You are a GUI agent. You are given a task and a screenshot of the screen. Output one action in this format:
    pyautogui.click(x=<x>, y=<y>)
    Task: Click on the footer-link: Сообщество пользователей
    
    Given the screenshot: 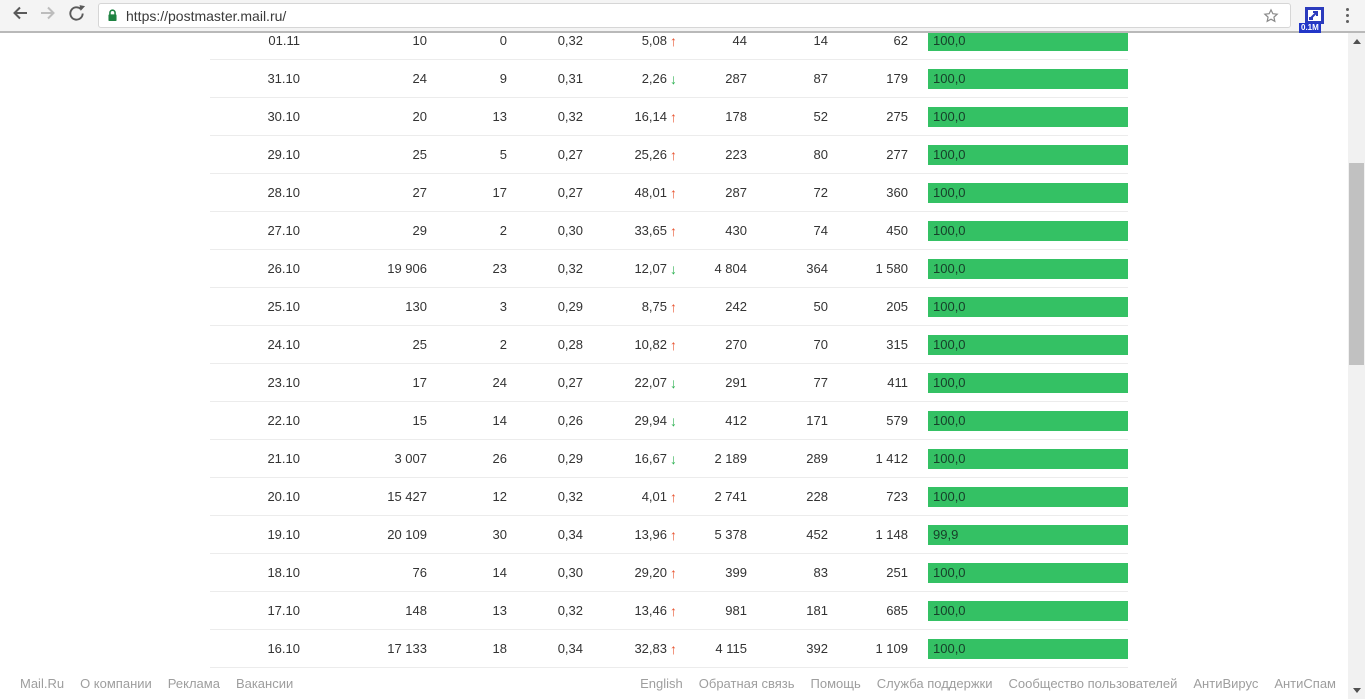 What is the action you would take?
    pyautogui.click(x=1093, y=683)
    